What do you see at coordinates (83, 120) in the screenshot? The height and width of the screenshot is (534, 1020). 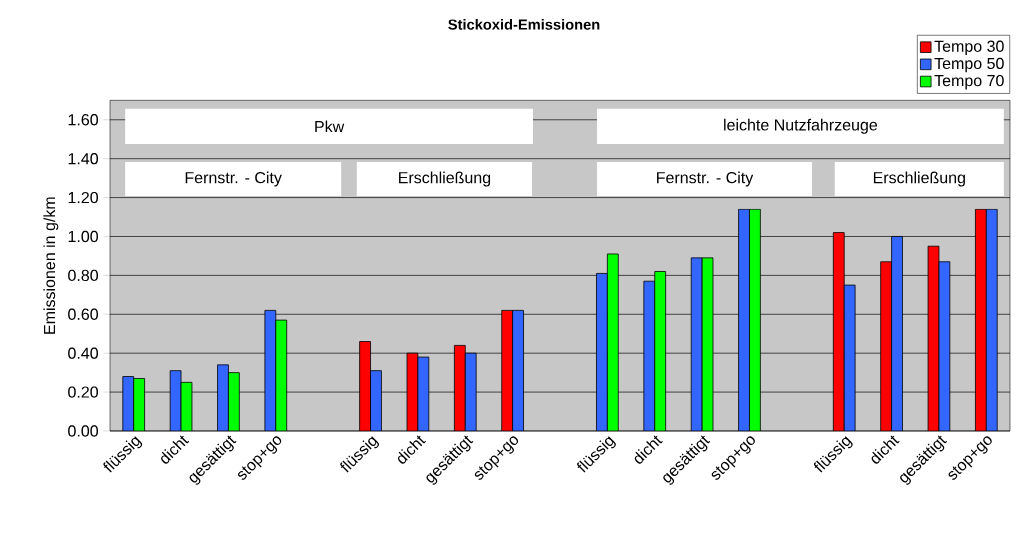 I see `y-tick-label: 1.60` at bounding box center [83, 120].